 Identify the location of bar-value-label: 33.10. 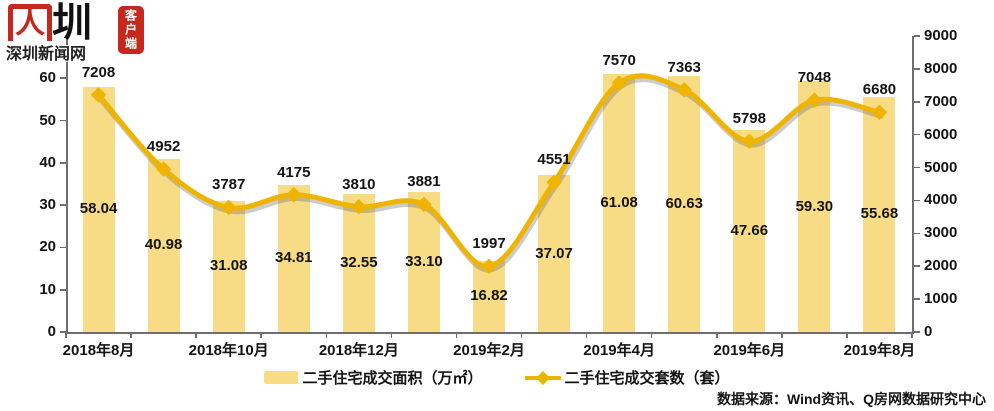
(424, 262).